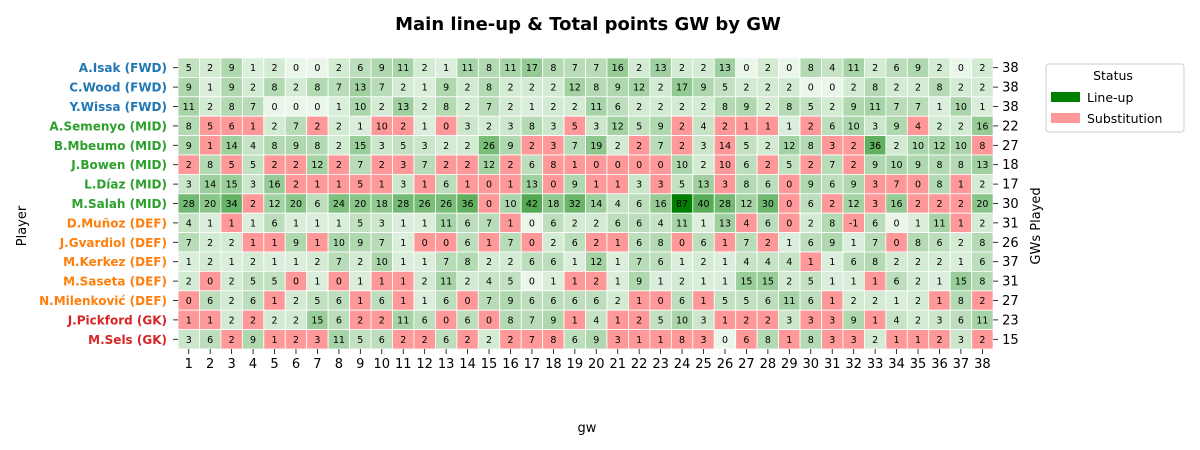 The height and width of the screenshot is (450, 1200). Describe the element at coordinates (939, 146) in the screenshot. I see `cell-value: 12` at that location.